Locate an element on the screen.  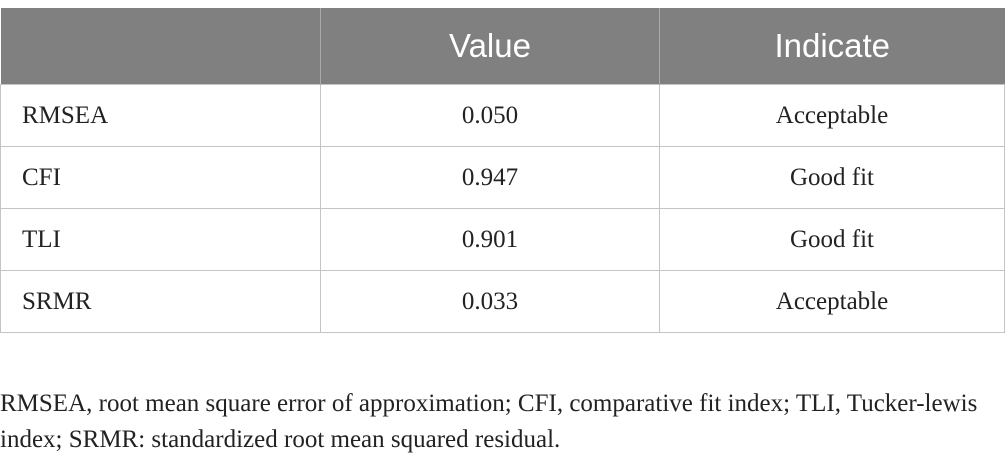
index-name-cell: RMSEA is located at coordinates (160, 115).